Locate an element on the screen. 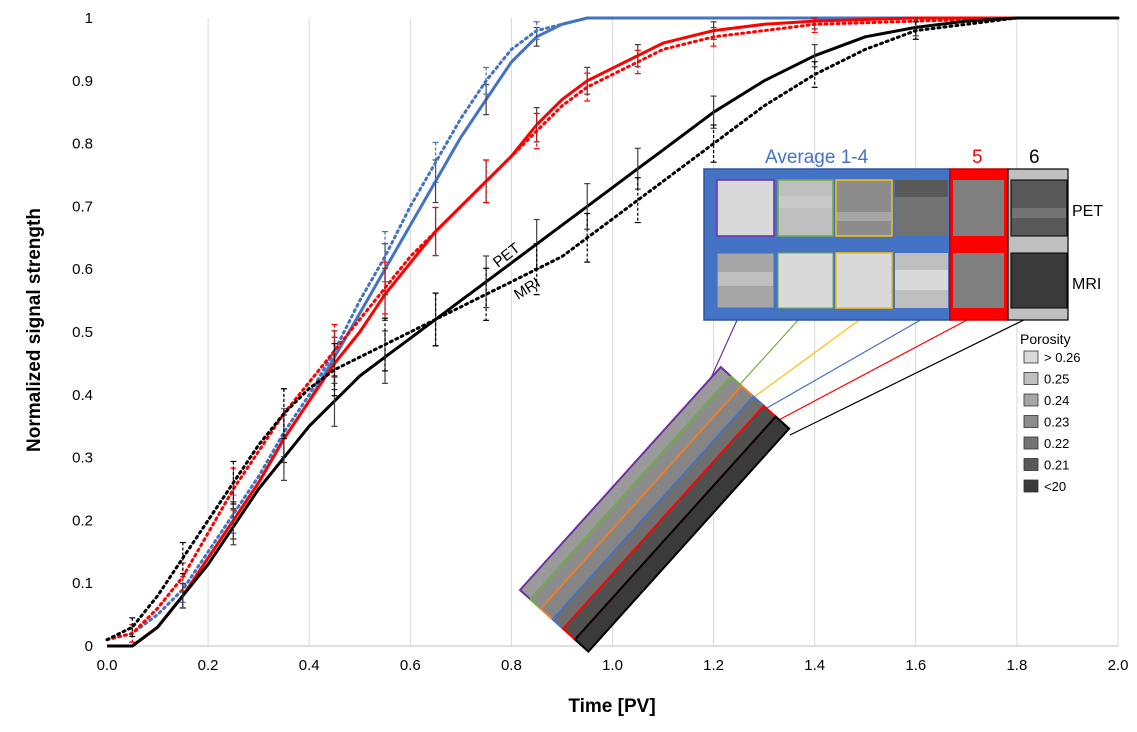 This screenshot has width=1137, height=732. x-tick-label-2.0: 2.0 is located at coordinates (1118, 665).